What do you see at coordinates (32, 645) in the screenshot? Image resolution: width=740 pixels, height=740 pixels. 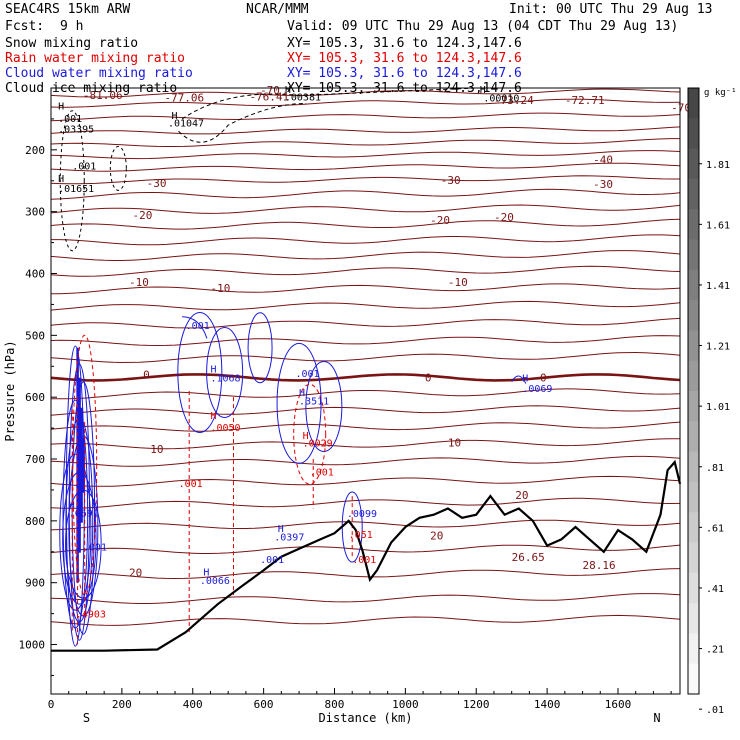 I see `y-tick-label: 1000` at bounding box center [32, 645].